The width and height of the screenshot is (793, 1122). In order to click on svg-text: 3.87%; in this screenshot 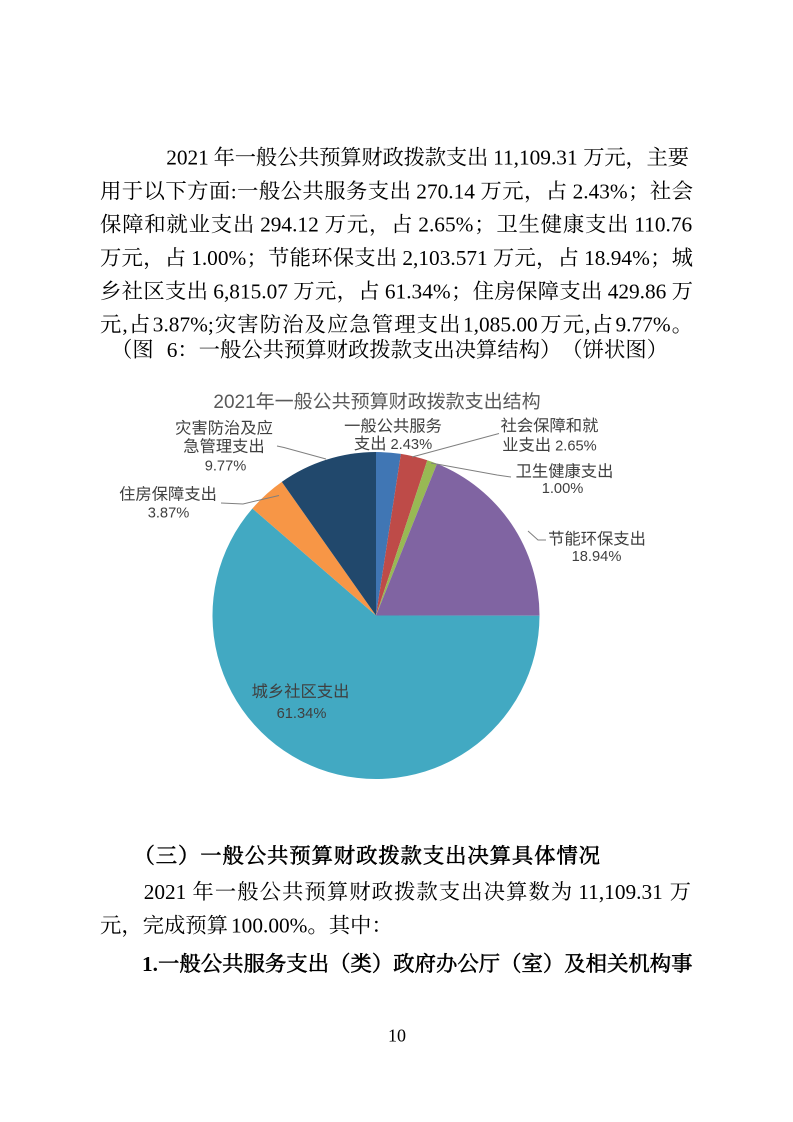, I will do `click(183, 325)`.